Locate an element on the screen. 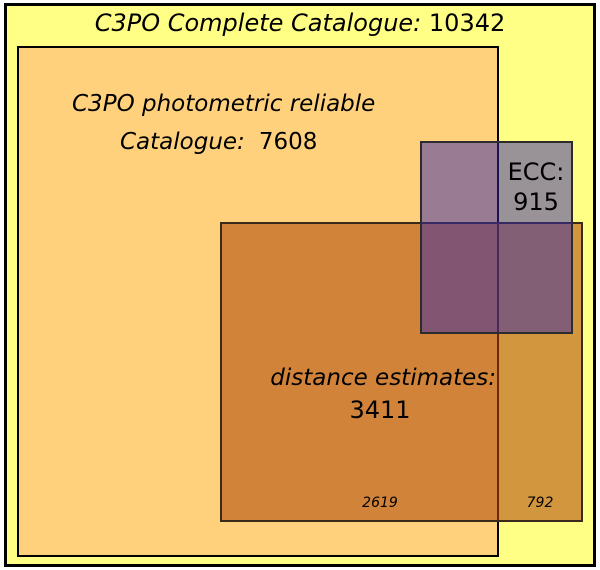 Image resolution: width=600 pixels, height=570 pixels. distance-inside-photometric-count: 2619 is located at coordinates (380, 503).